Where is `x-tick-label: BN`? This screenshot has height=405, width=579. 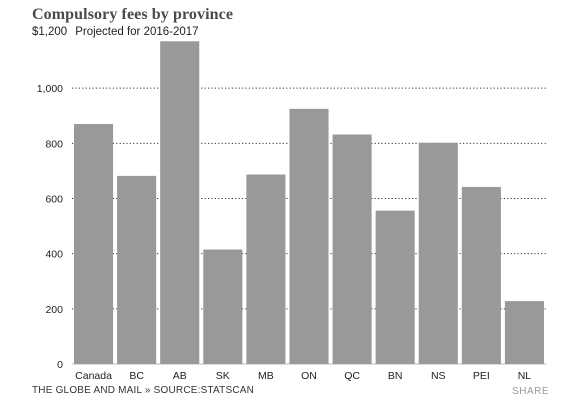
x-tick-label: BN is located at coordinates (395, 376).